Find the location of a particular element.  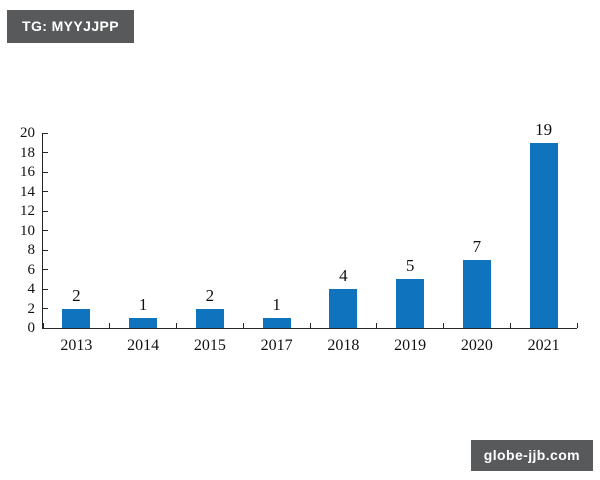

y-axis-tick-label: 4 is located at coordinates (31, 289).